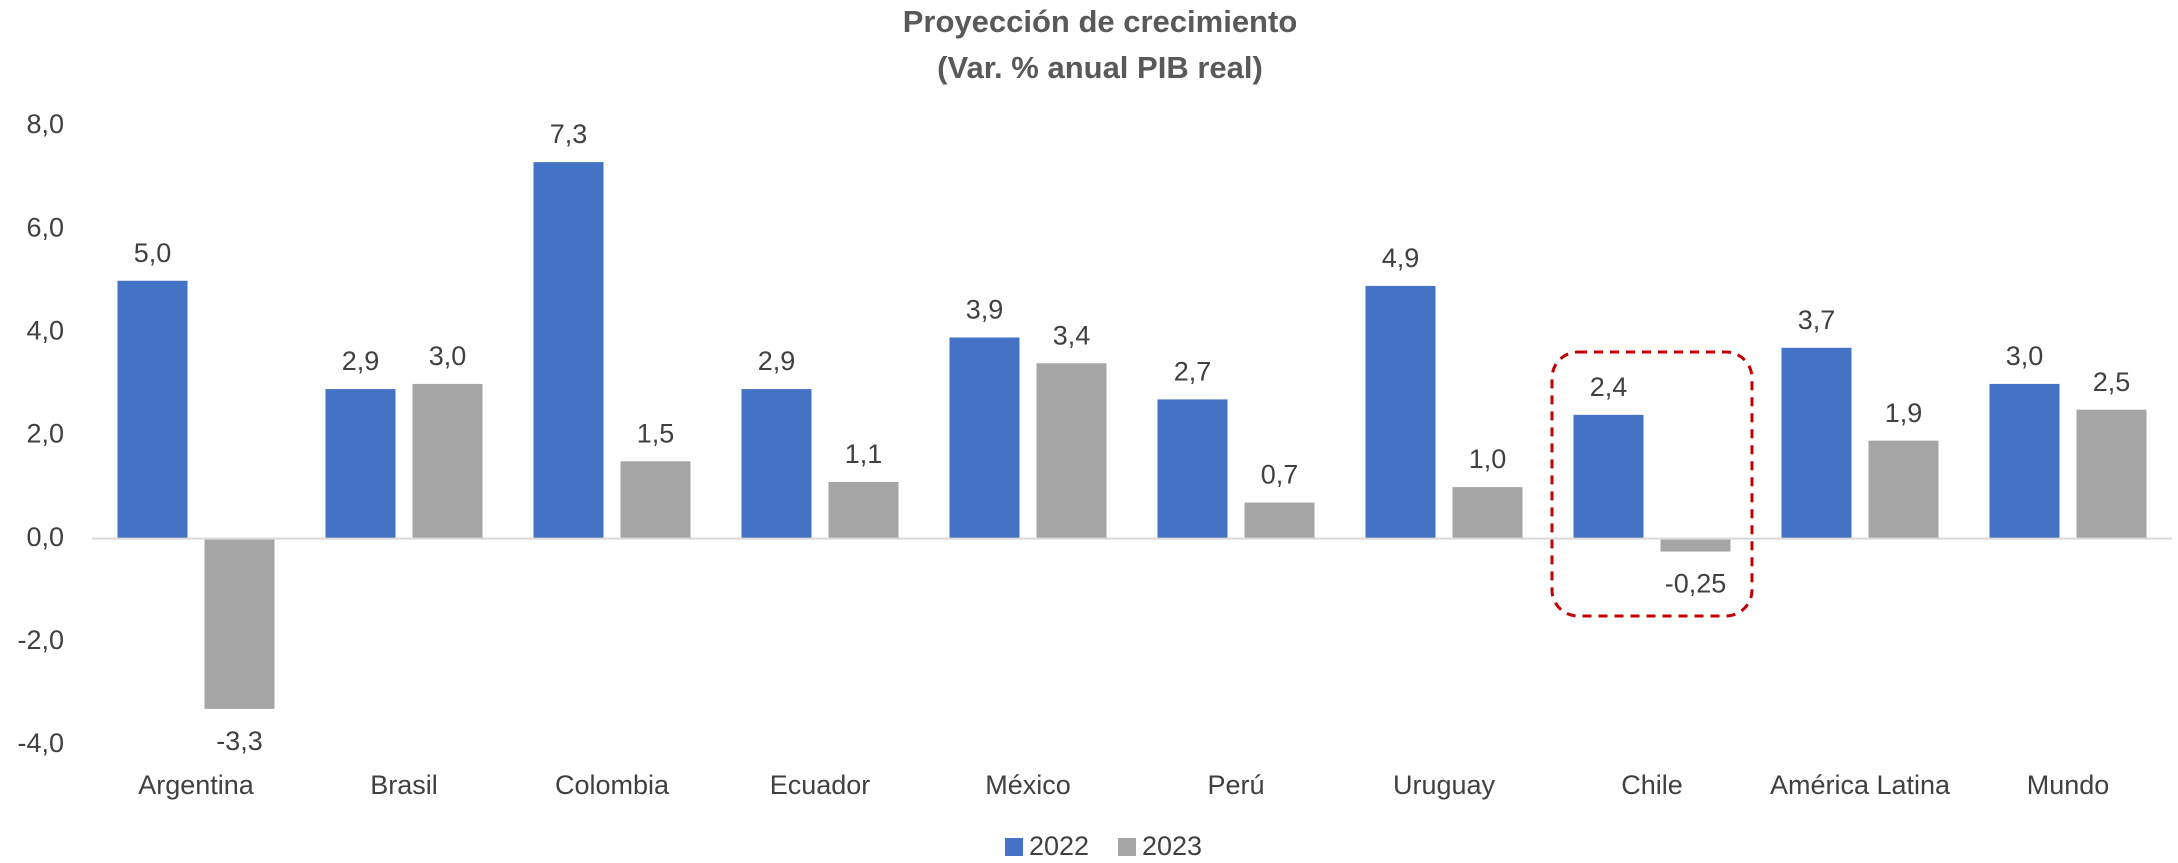 Image resolution: width=2178 pixels, height=863 pixels. Describe the element at coordinates (569, 134) in the screenshot. I see `data-label: 7,3` at that location.